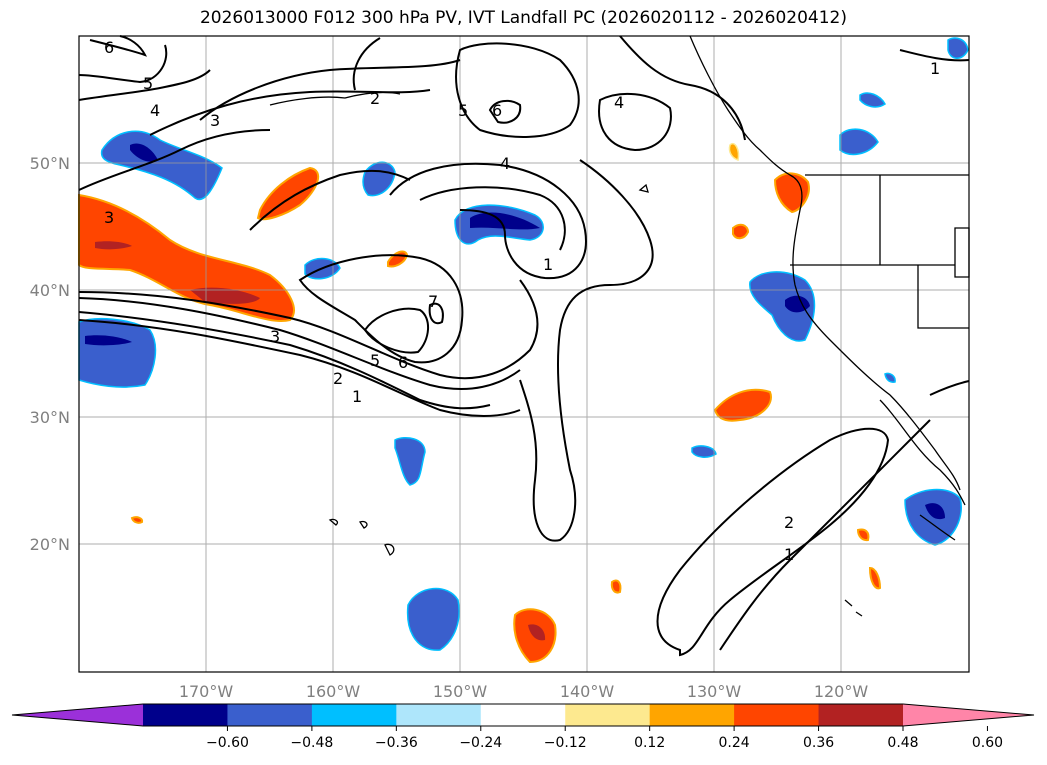 This screenshot has width=1047, height=765. I want to click on lon-label: 150°W, so click(460, 691).